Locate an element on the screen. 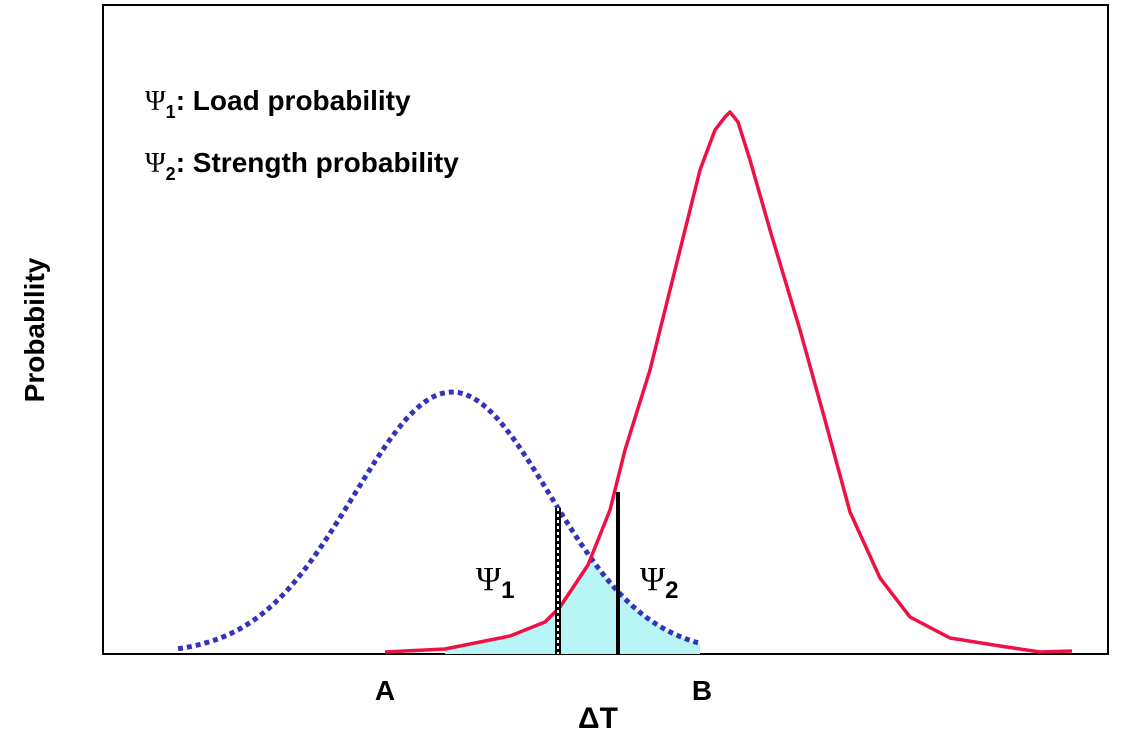 The image size is (1131, 729). point-label: B is located at coordinates (702, 690).